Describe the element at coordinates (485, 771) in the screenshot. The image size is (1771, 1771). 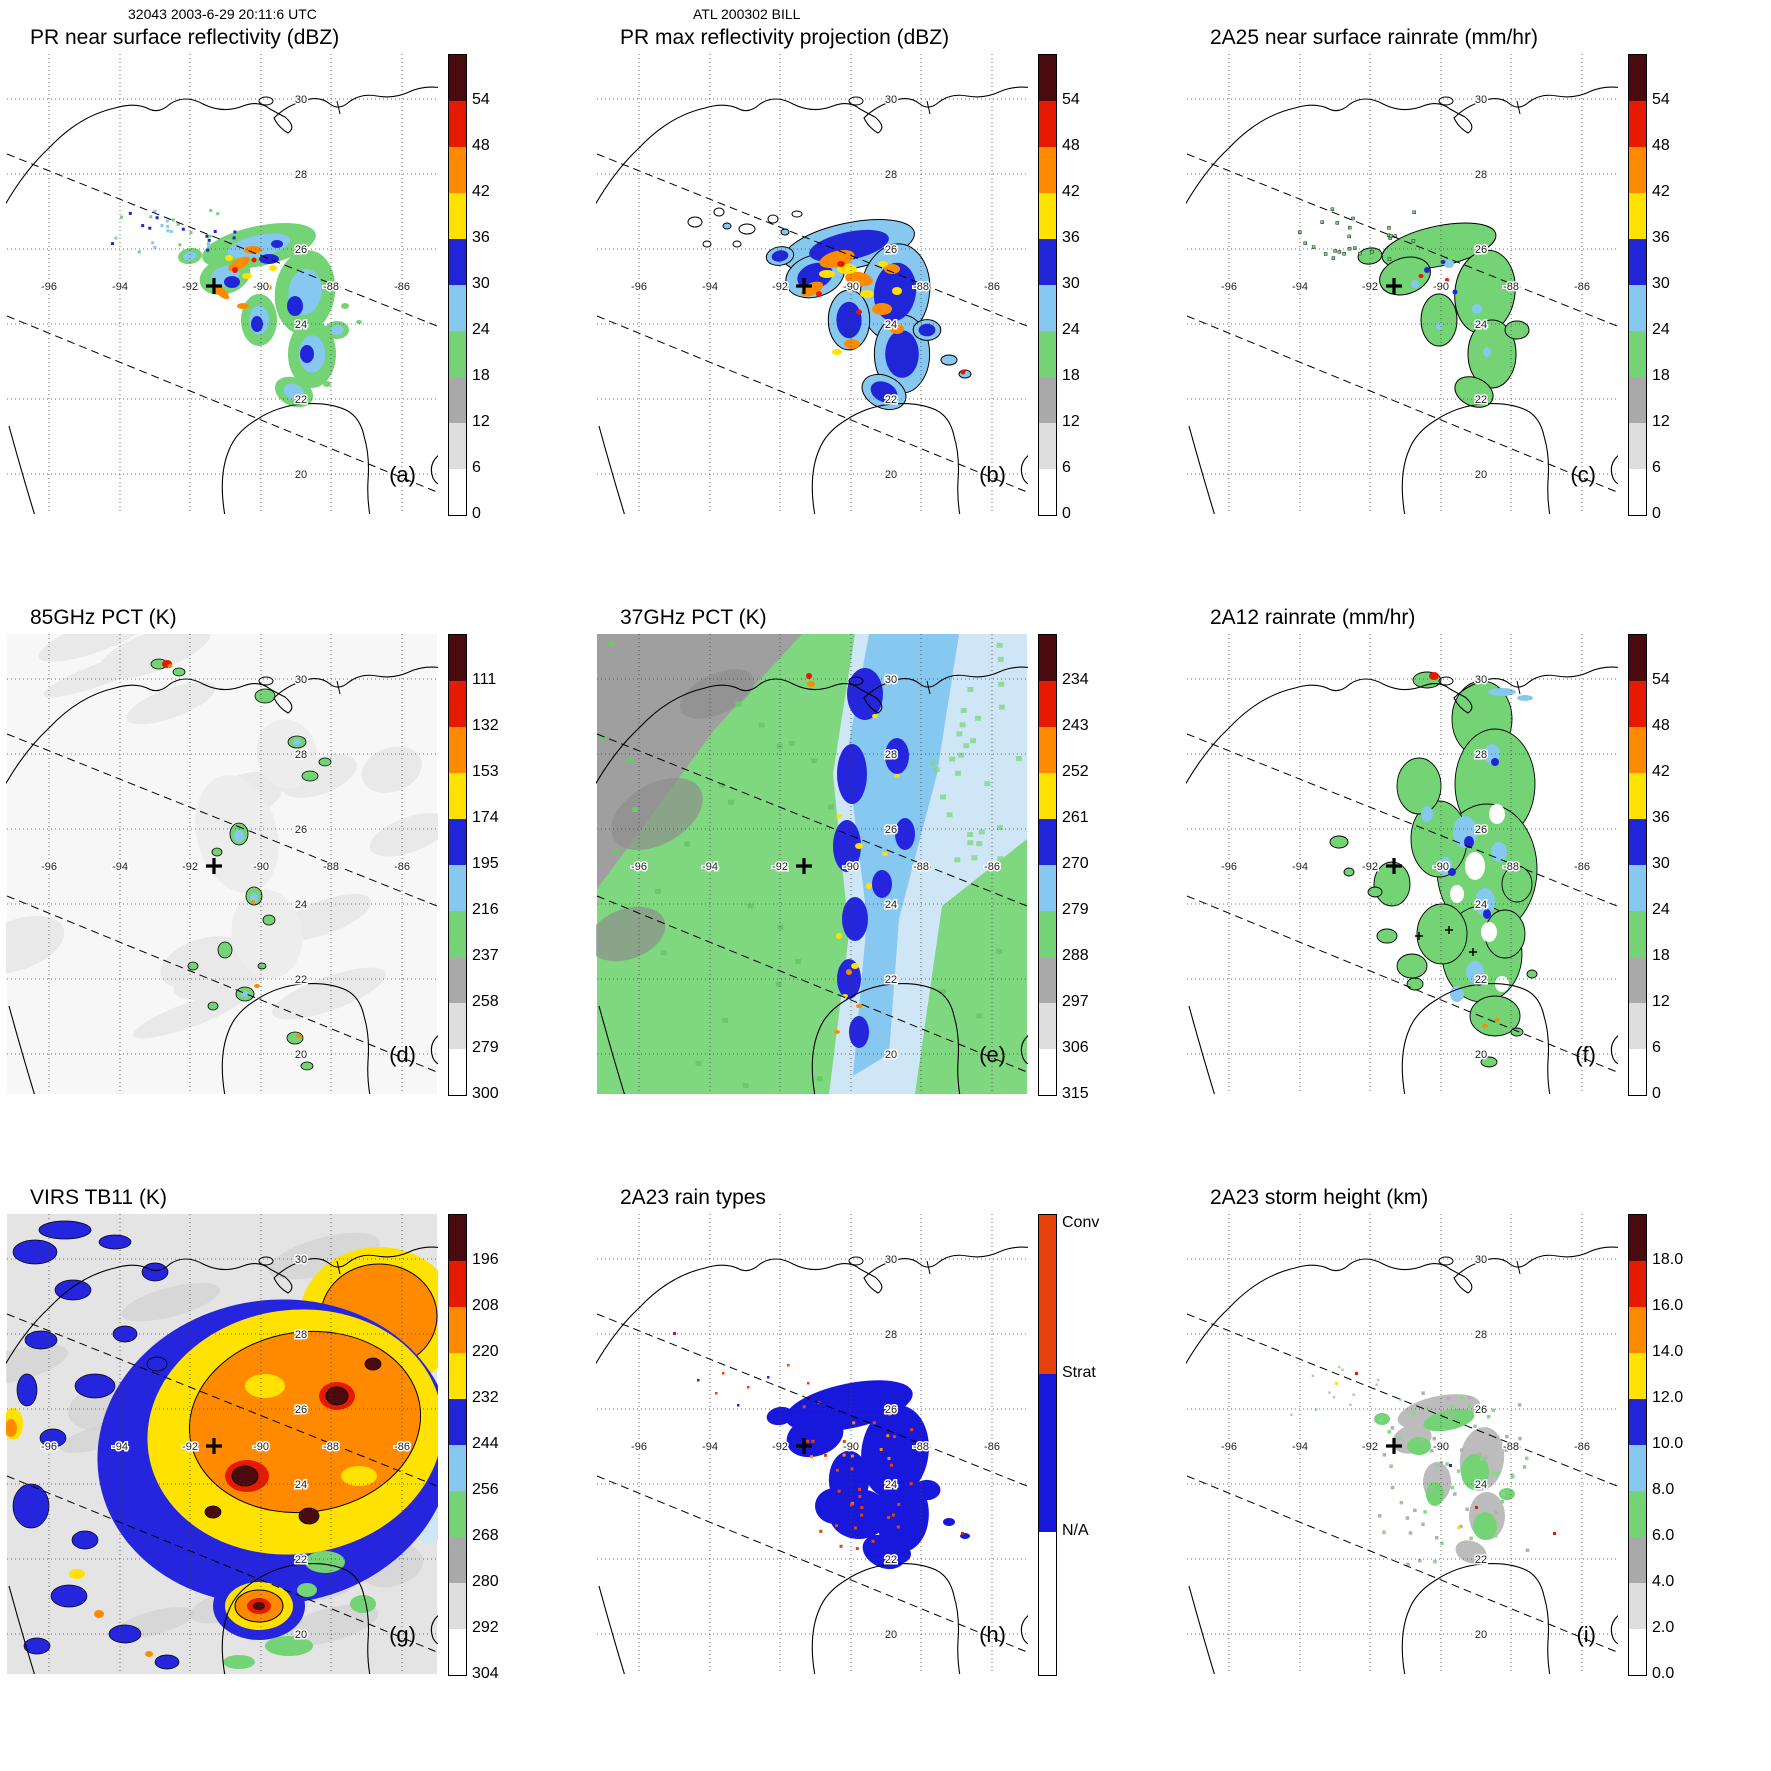
I see `colorbar-tick-label: 153` at that location.